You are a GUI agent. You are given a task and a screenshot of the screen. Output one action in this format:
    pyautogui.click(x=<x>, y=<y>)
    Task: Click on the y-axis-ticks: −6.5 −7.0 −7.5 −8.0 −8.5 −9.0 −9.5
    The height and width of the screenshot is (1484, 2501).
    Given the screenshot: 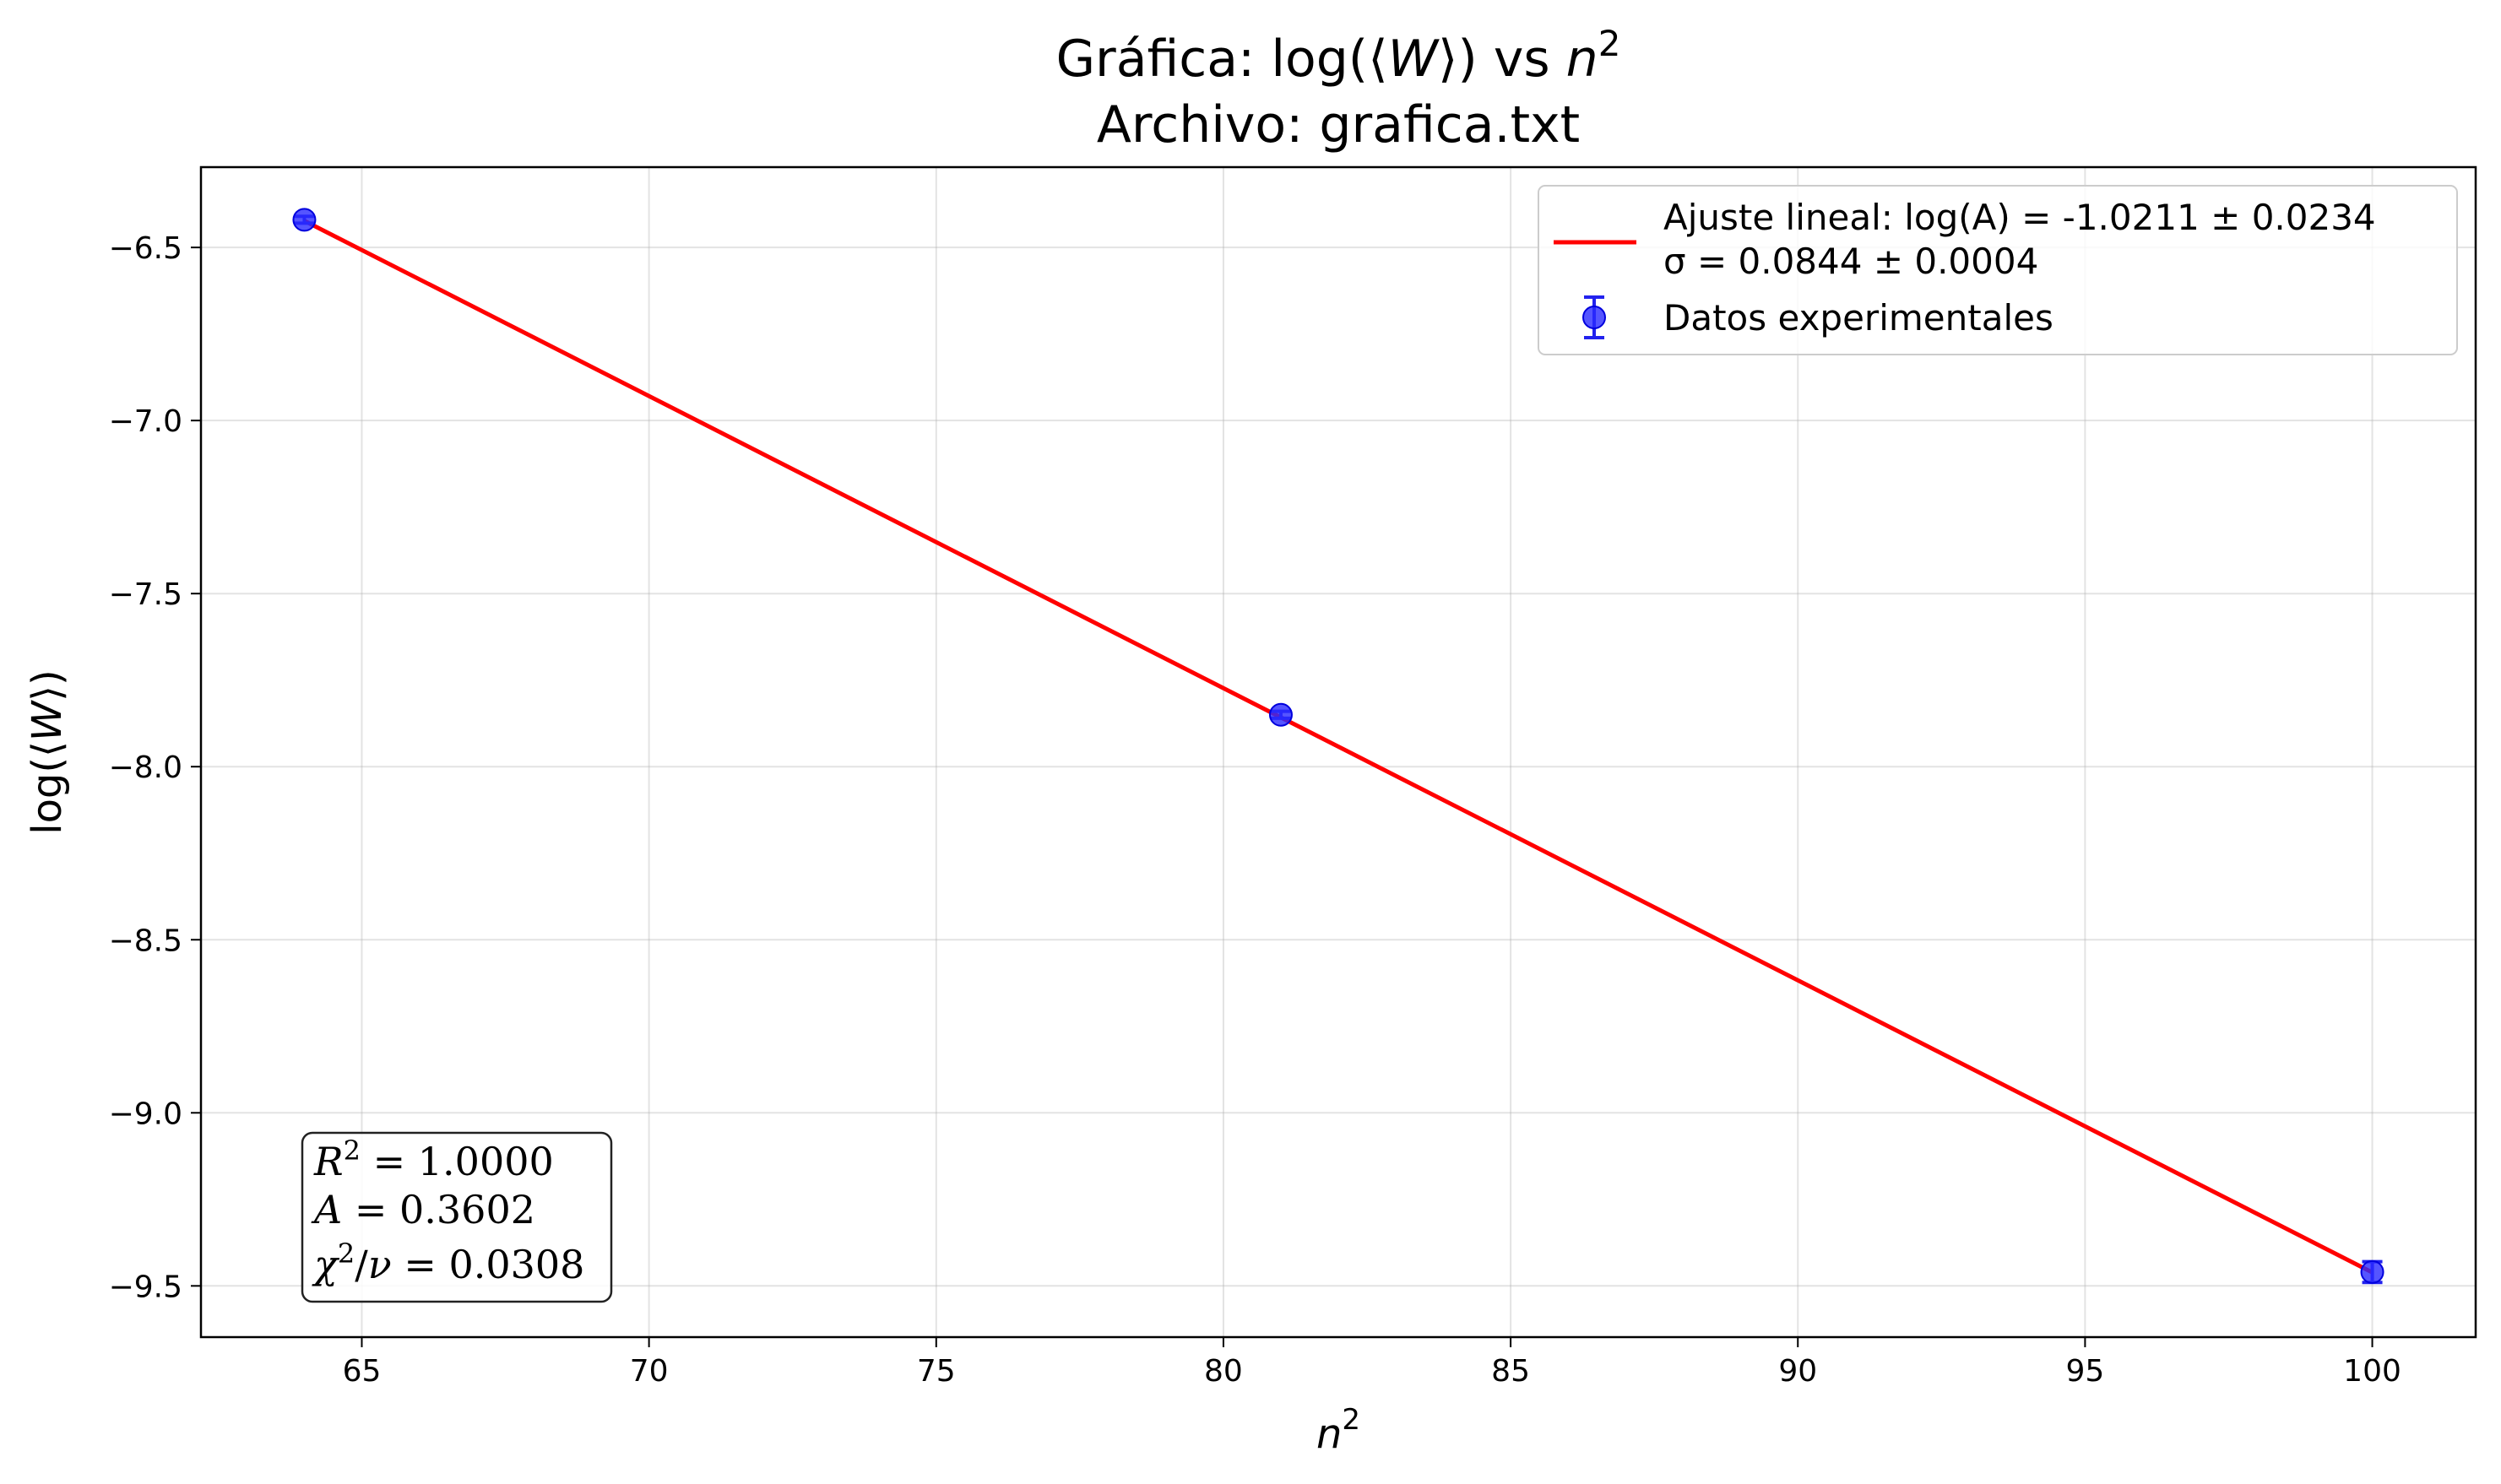 What is the action you would take?
    pyautogui.click(x=155, y=767)
    